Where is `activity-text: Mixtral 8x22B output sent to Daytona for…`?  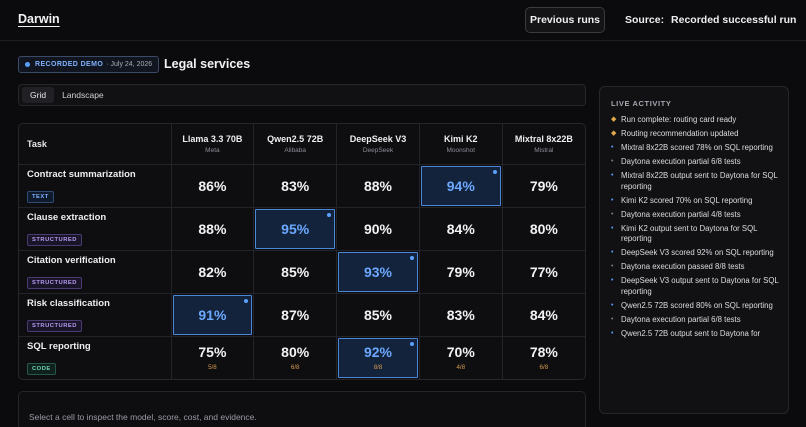
activity-text: Mixtral 8x22B output sent to Daytona for… is located at coordinates (699, 181).